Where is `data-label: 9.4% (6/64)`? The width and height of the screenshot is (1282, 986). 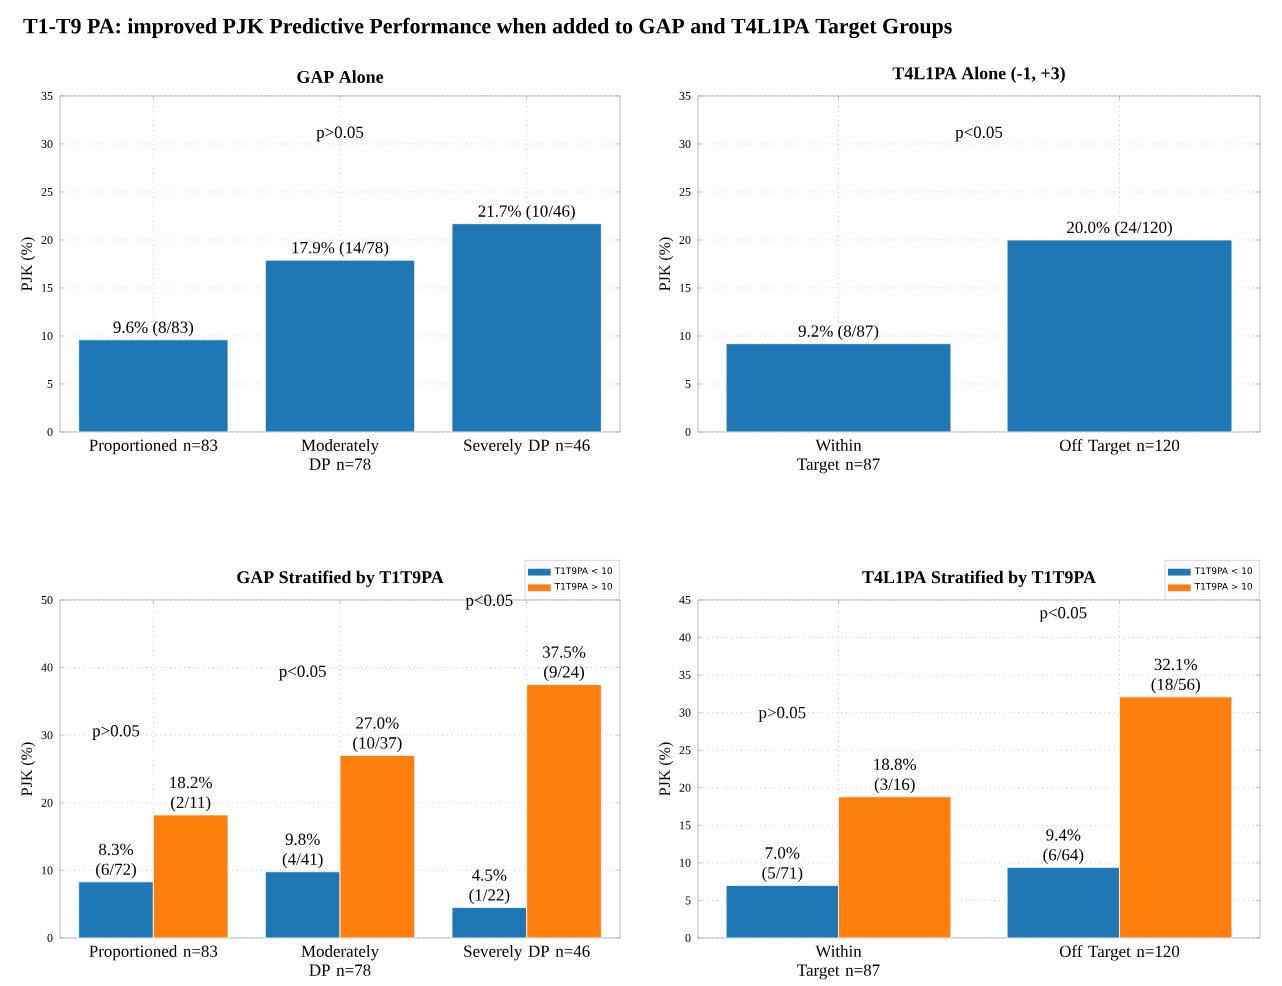
data-label: 9.4% (6/64) is located at coordinates (1063, 846).